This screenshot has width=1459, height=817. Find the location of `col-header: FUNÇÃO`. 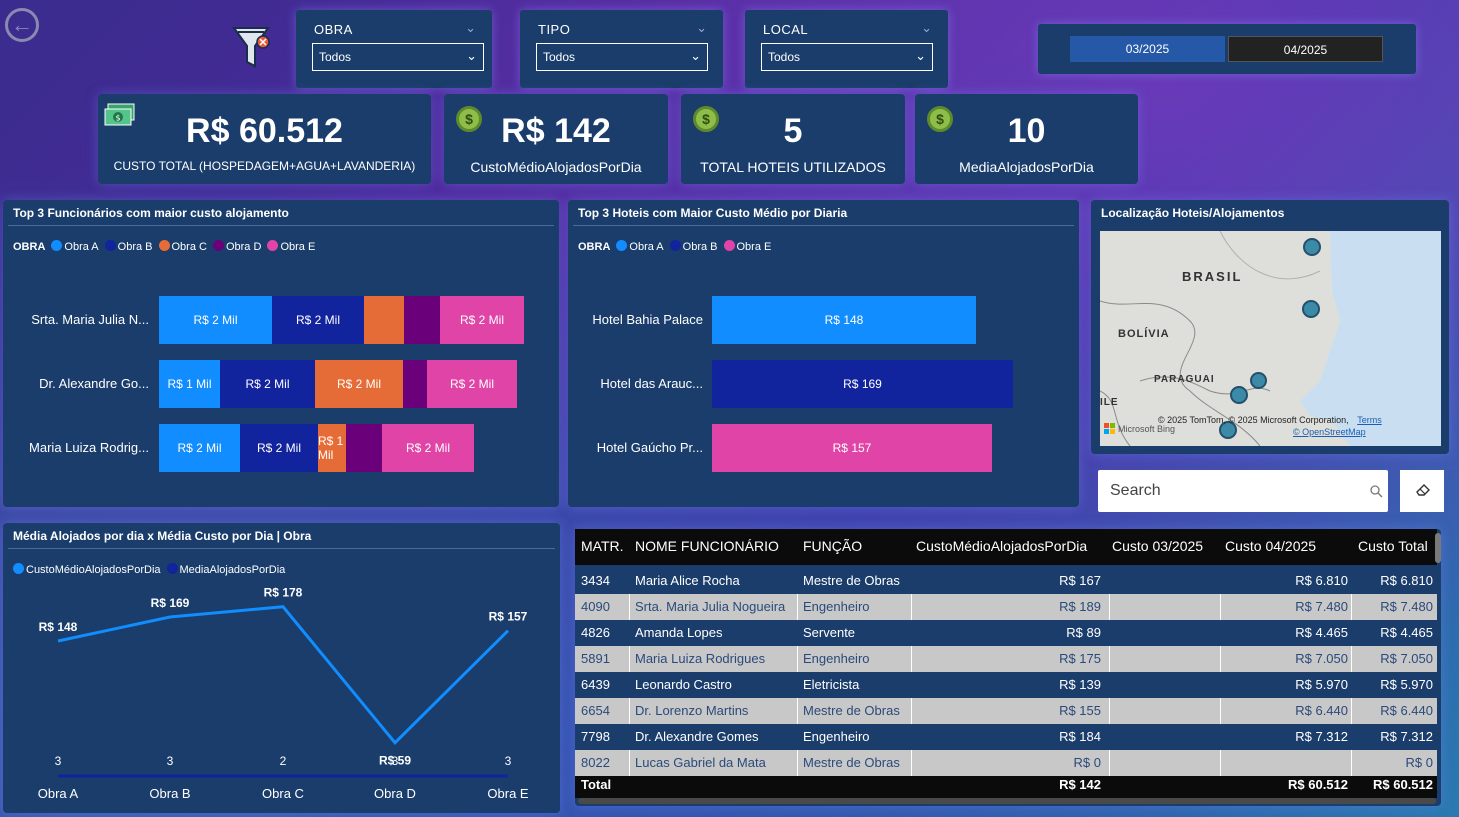

col-header: FUNÇÃO is located at coordinates (833, 546).